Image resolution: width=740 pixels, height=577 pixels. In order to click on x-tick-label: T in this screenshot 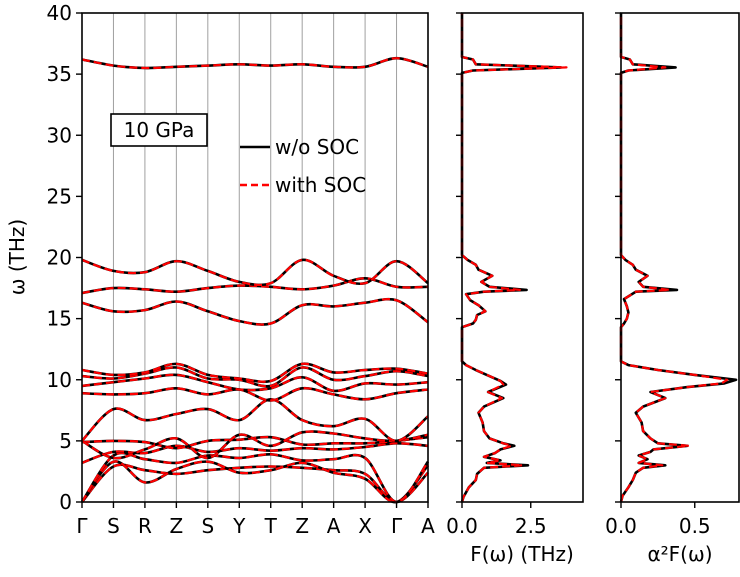, I will do `click(271, 526)`.